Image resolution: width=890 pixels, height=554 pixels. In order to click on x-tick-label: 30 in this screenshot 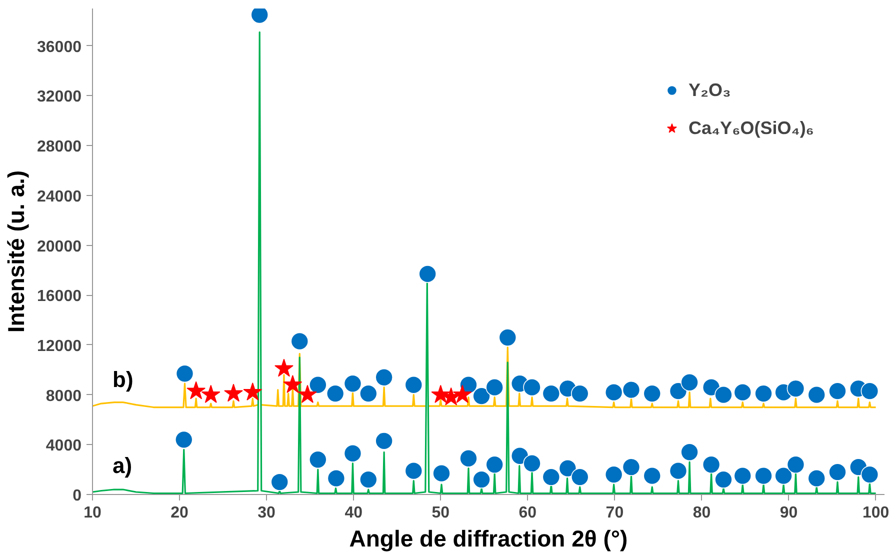, I will do `click(267, 513)`.